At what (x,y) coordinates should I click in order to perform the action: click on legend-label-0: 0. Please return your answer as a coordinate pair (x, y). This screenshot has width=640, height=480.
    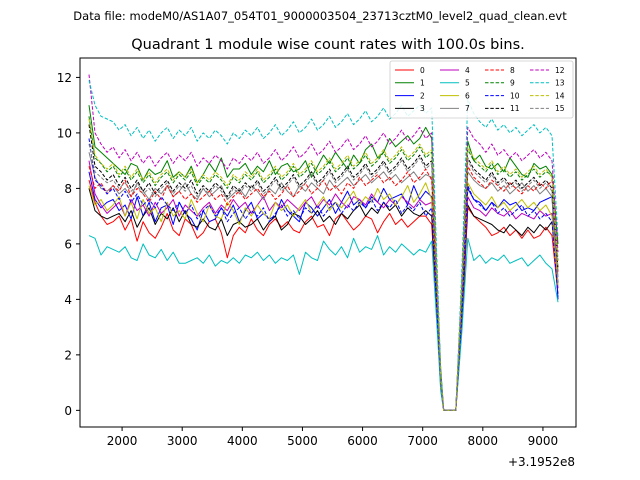
    Looking at the image, I should click on (422, 70).